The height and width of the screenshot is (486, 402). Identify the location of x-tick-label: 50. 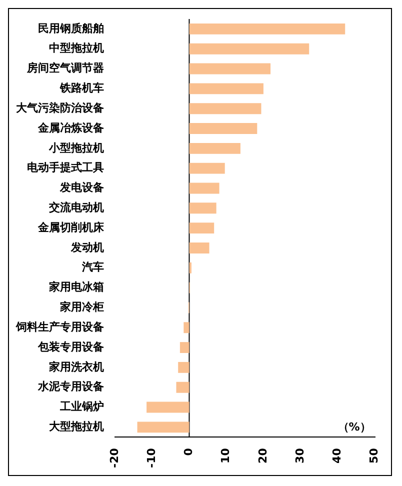
(374, 456).